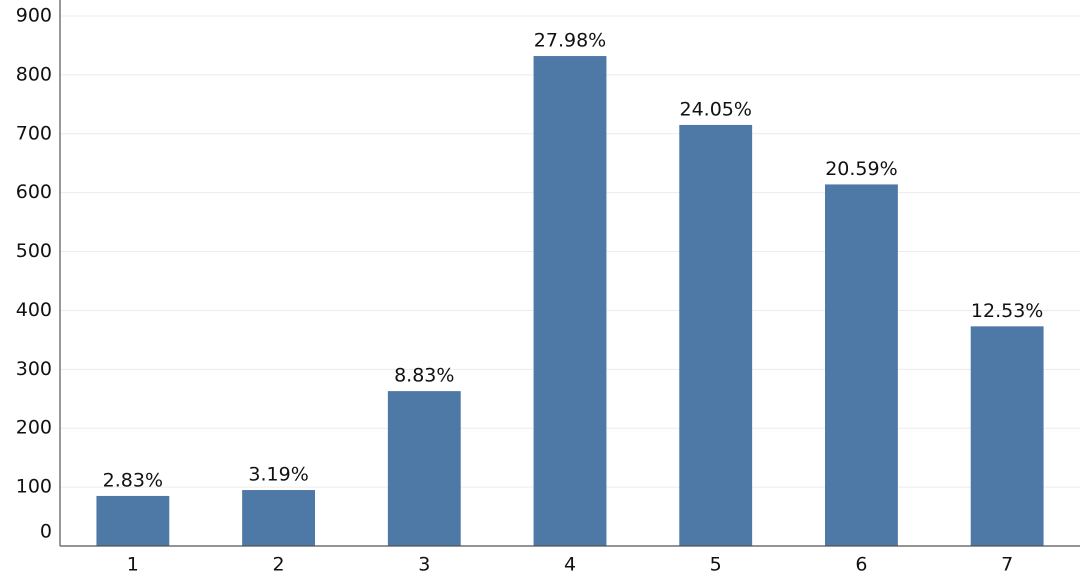 This screenshot has height=579, width=1080. Describe the element at coordinates (34, 428) in the screenshot. I see `y-tick-label: 200` at that location.